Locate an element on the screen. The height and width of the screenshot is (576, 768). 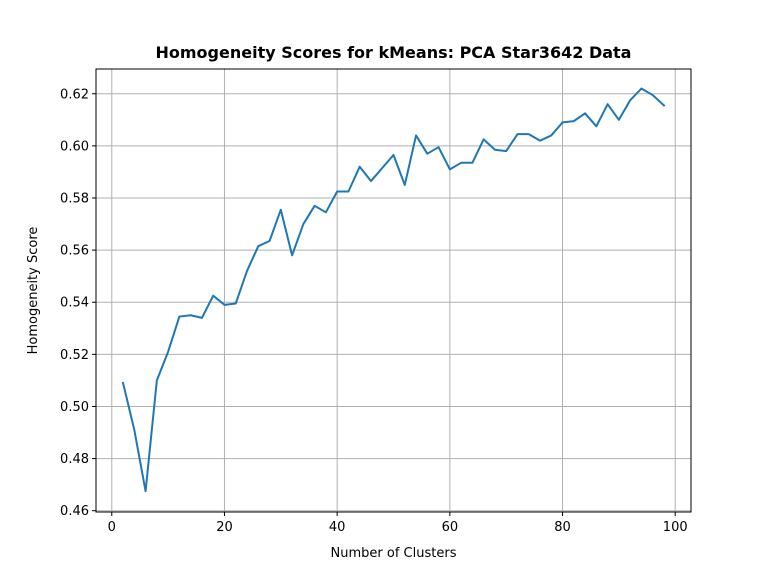
y-tick-label: 0.54 is located at coordinates (74, 303).